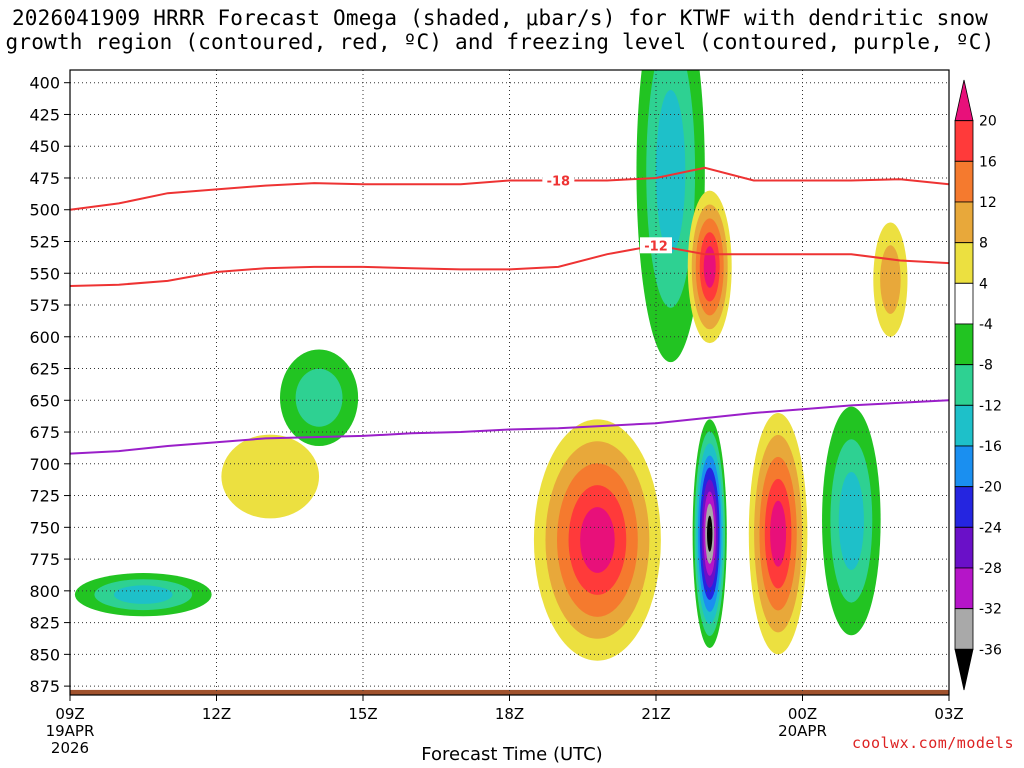 The height and width of the screenshot is (768, 1024). Describe the element at coordinates (978, 385) in the screenshot. I see `colorbar: 20 16 12 8 4 -4 -8 -12 -16 -20 -24 -28 -32 -36` at that location.